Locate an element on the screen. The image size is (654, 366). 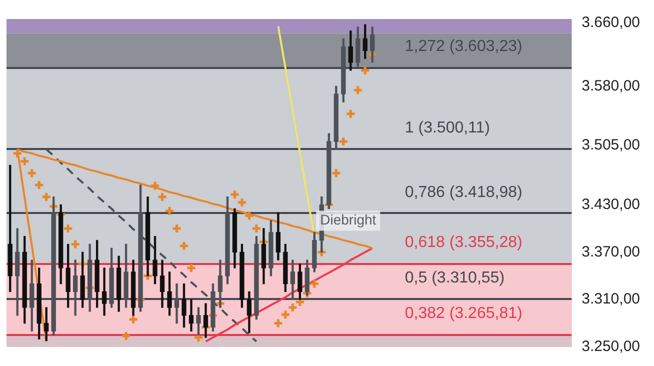
y-tick-label: 3.660,00 is located at coordinates (611, 23).